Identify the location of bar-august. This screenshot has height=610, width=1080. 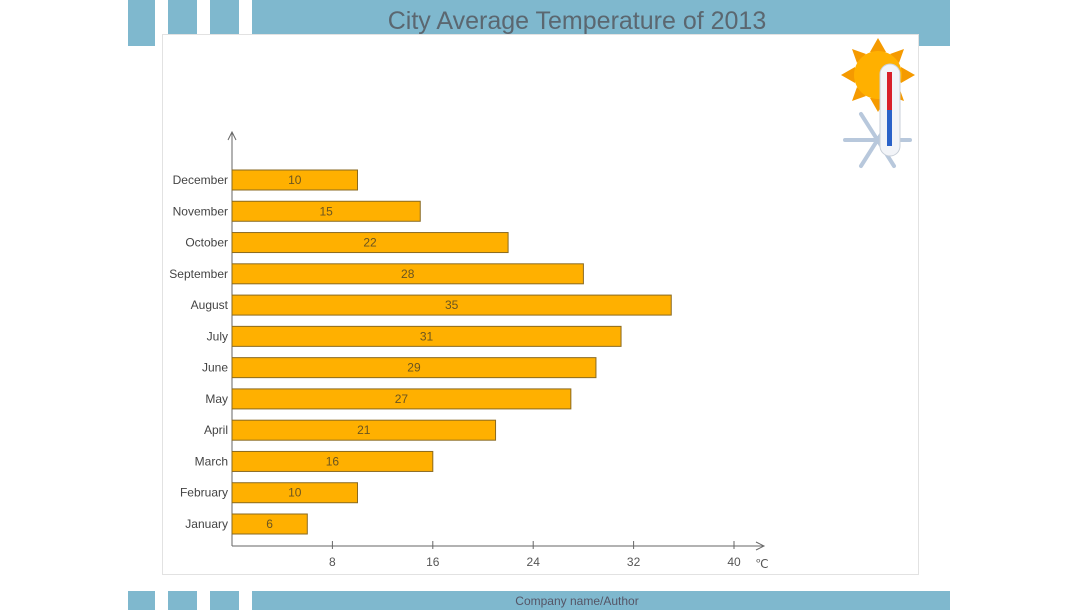
(451, 305).